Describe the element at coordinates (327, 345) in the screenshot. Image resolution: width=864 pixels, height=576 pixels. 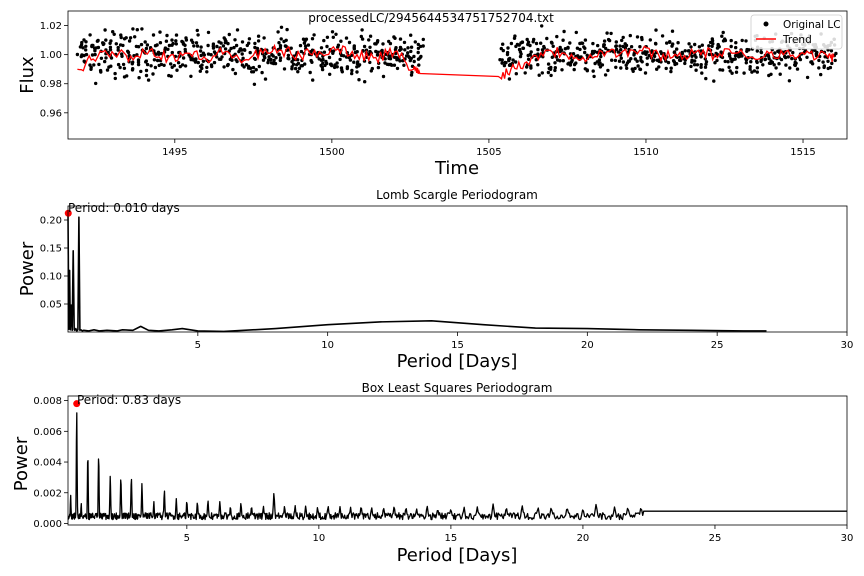
I see `x-tick-label: 10` at that location.